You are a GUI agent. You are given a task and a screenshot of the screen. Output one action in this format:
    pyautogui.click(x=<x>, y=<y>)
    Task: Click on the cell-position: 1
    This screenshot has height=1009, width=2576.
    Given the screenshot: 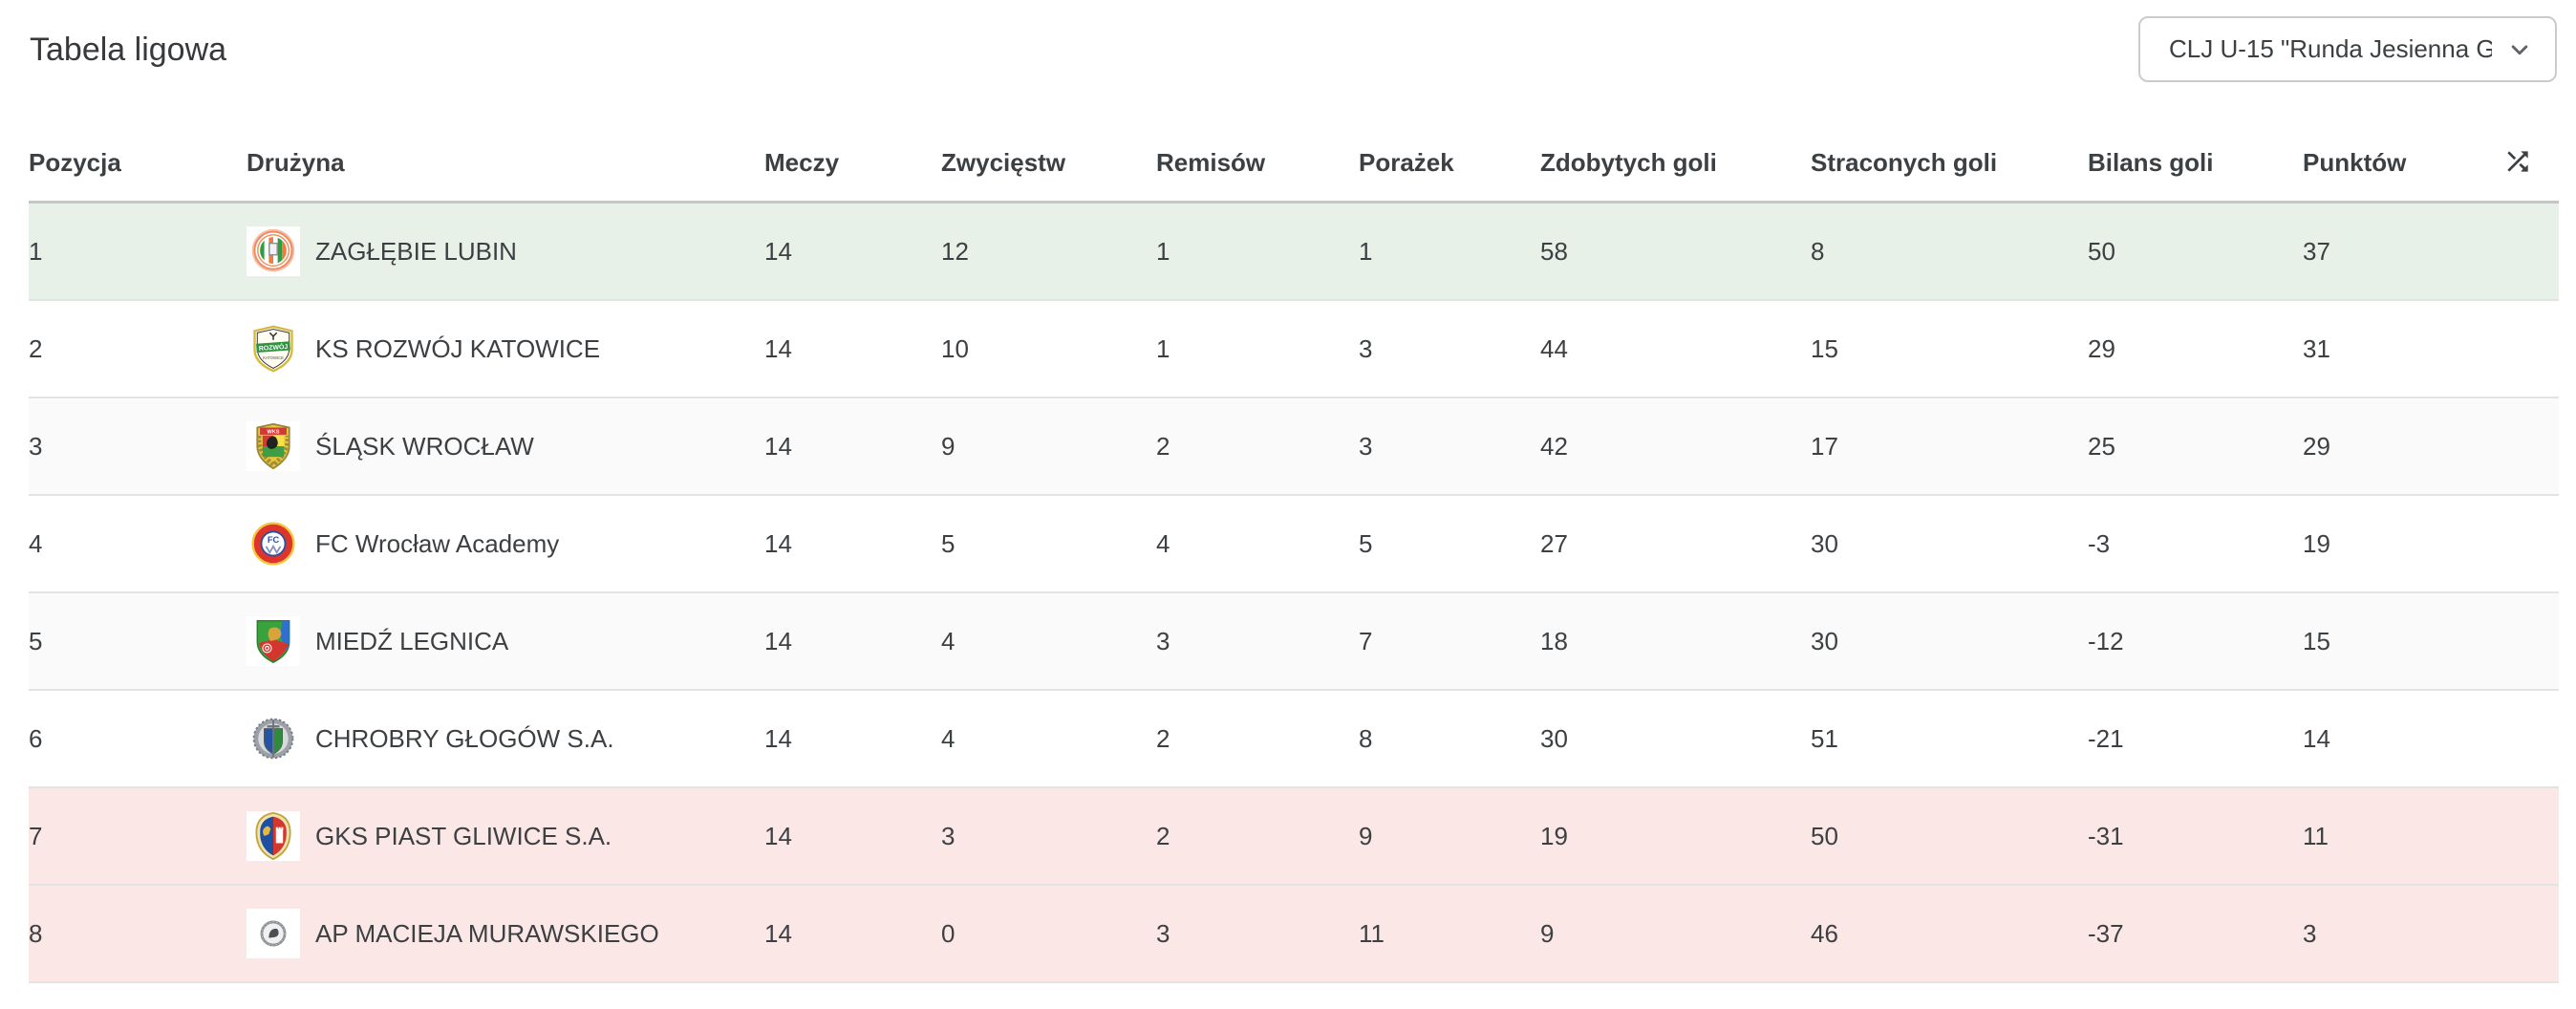 What is the action you would take?
    pyautogui.click(x=138, y=251)
    